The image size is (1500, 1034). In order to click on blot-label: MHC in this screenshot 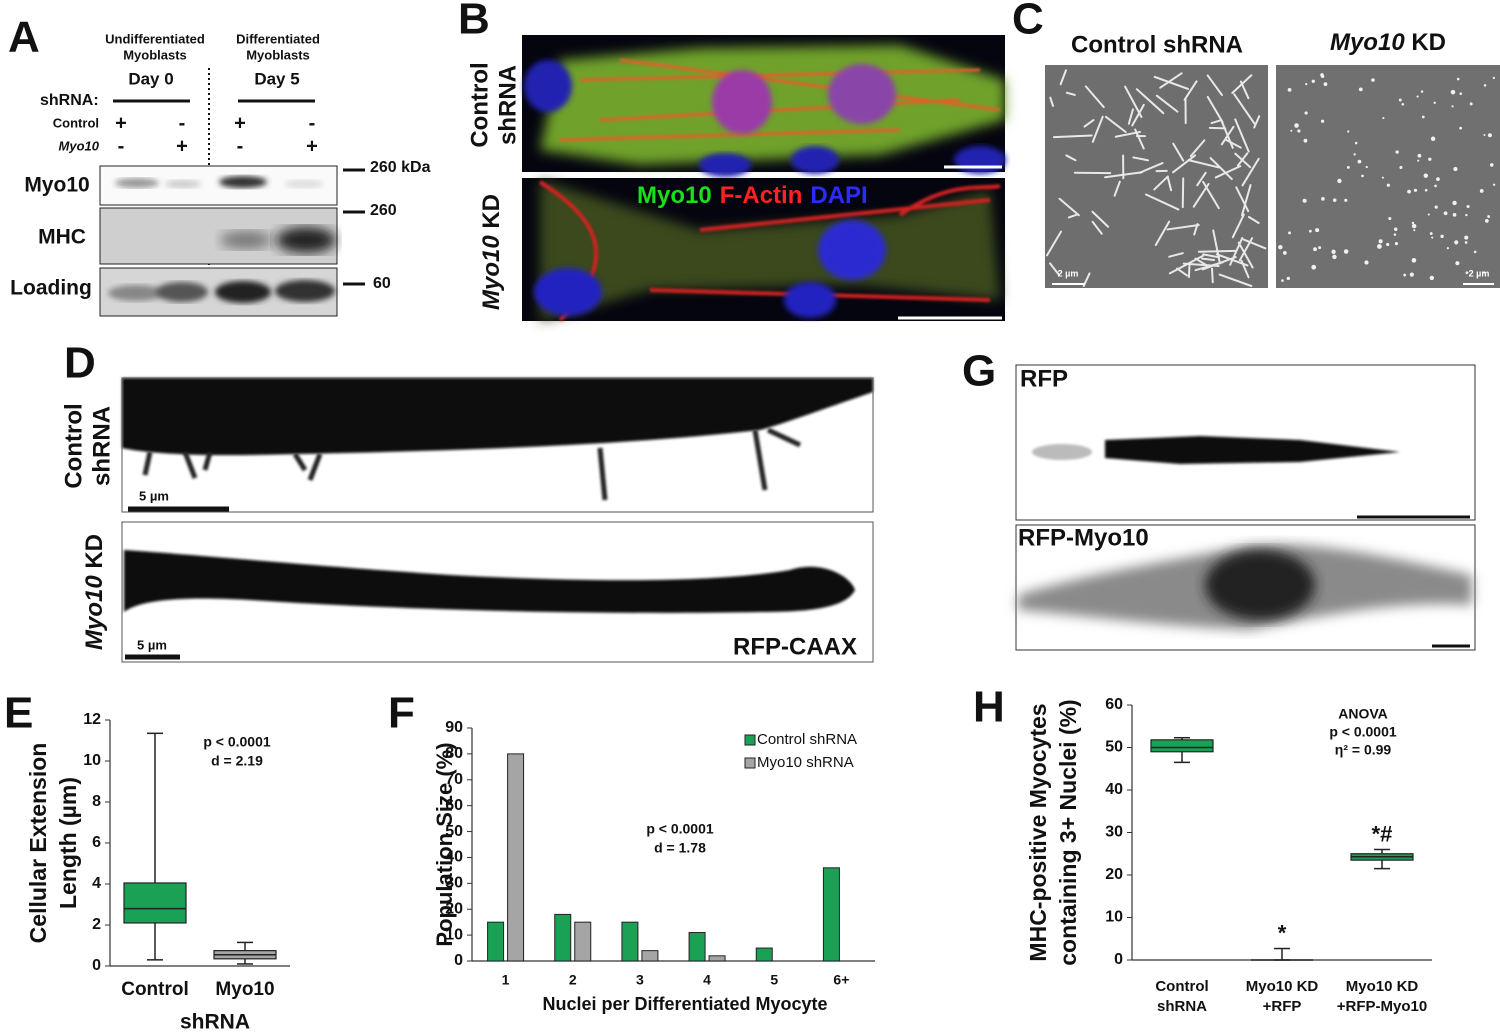, I will do `click(62, 237)`.